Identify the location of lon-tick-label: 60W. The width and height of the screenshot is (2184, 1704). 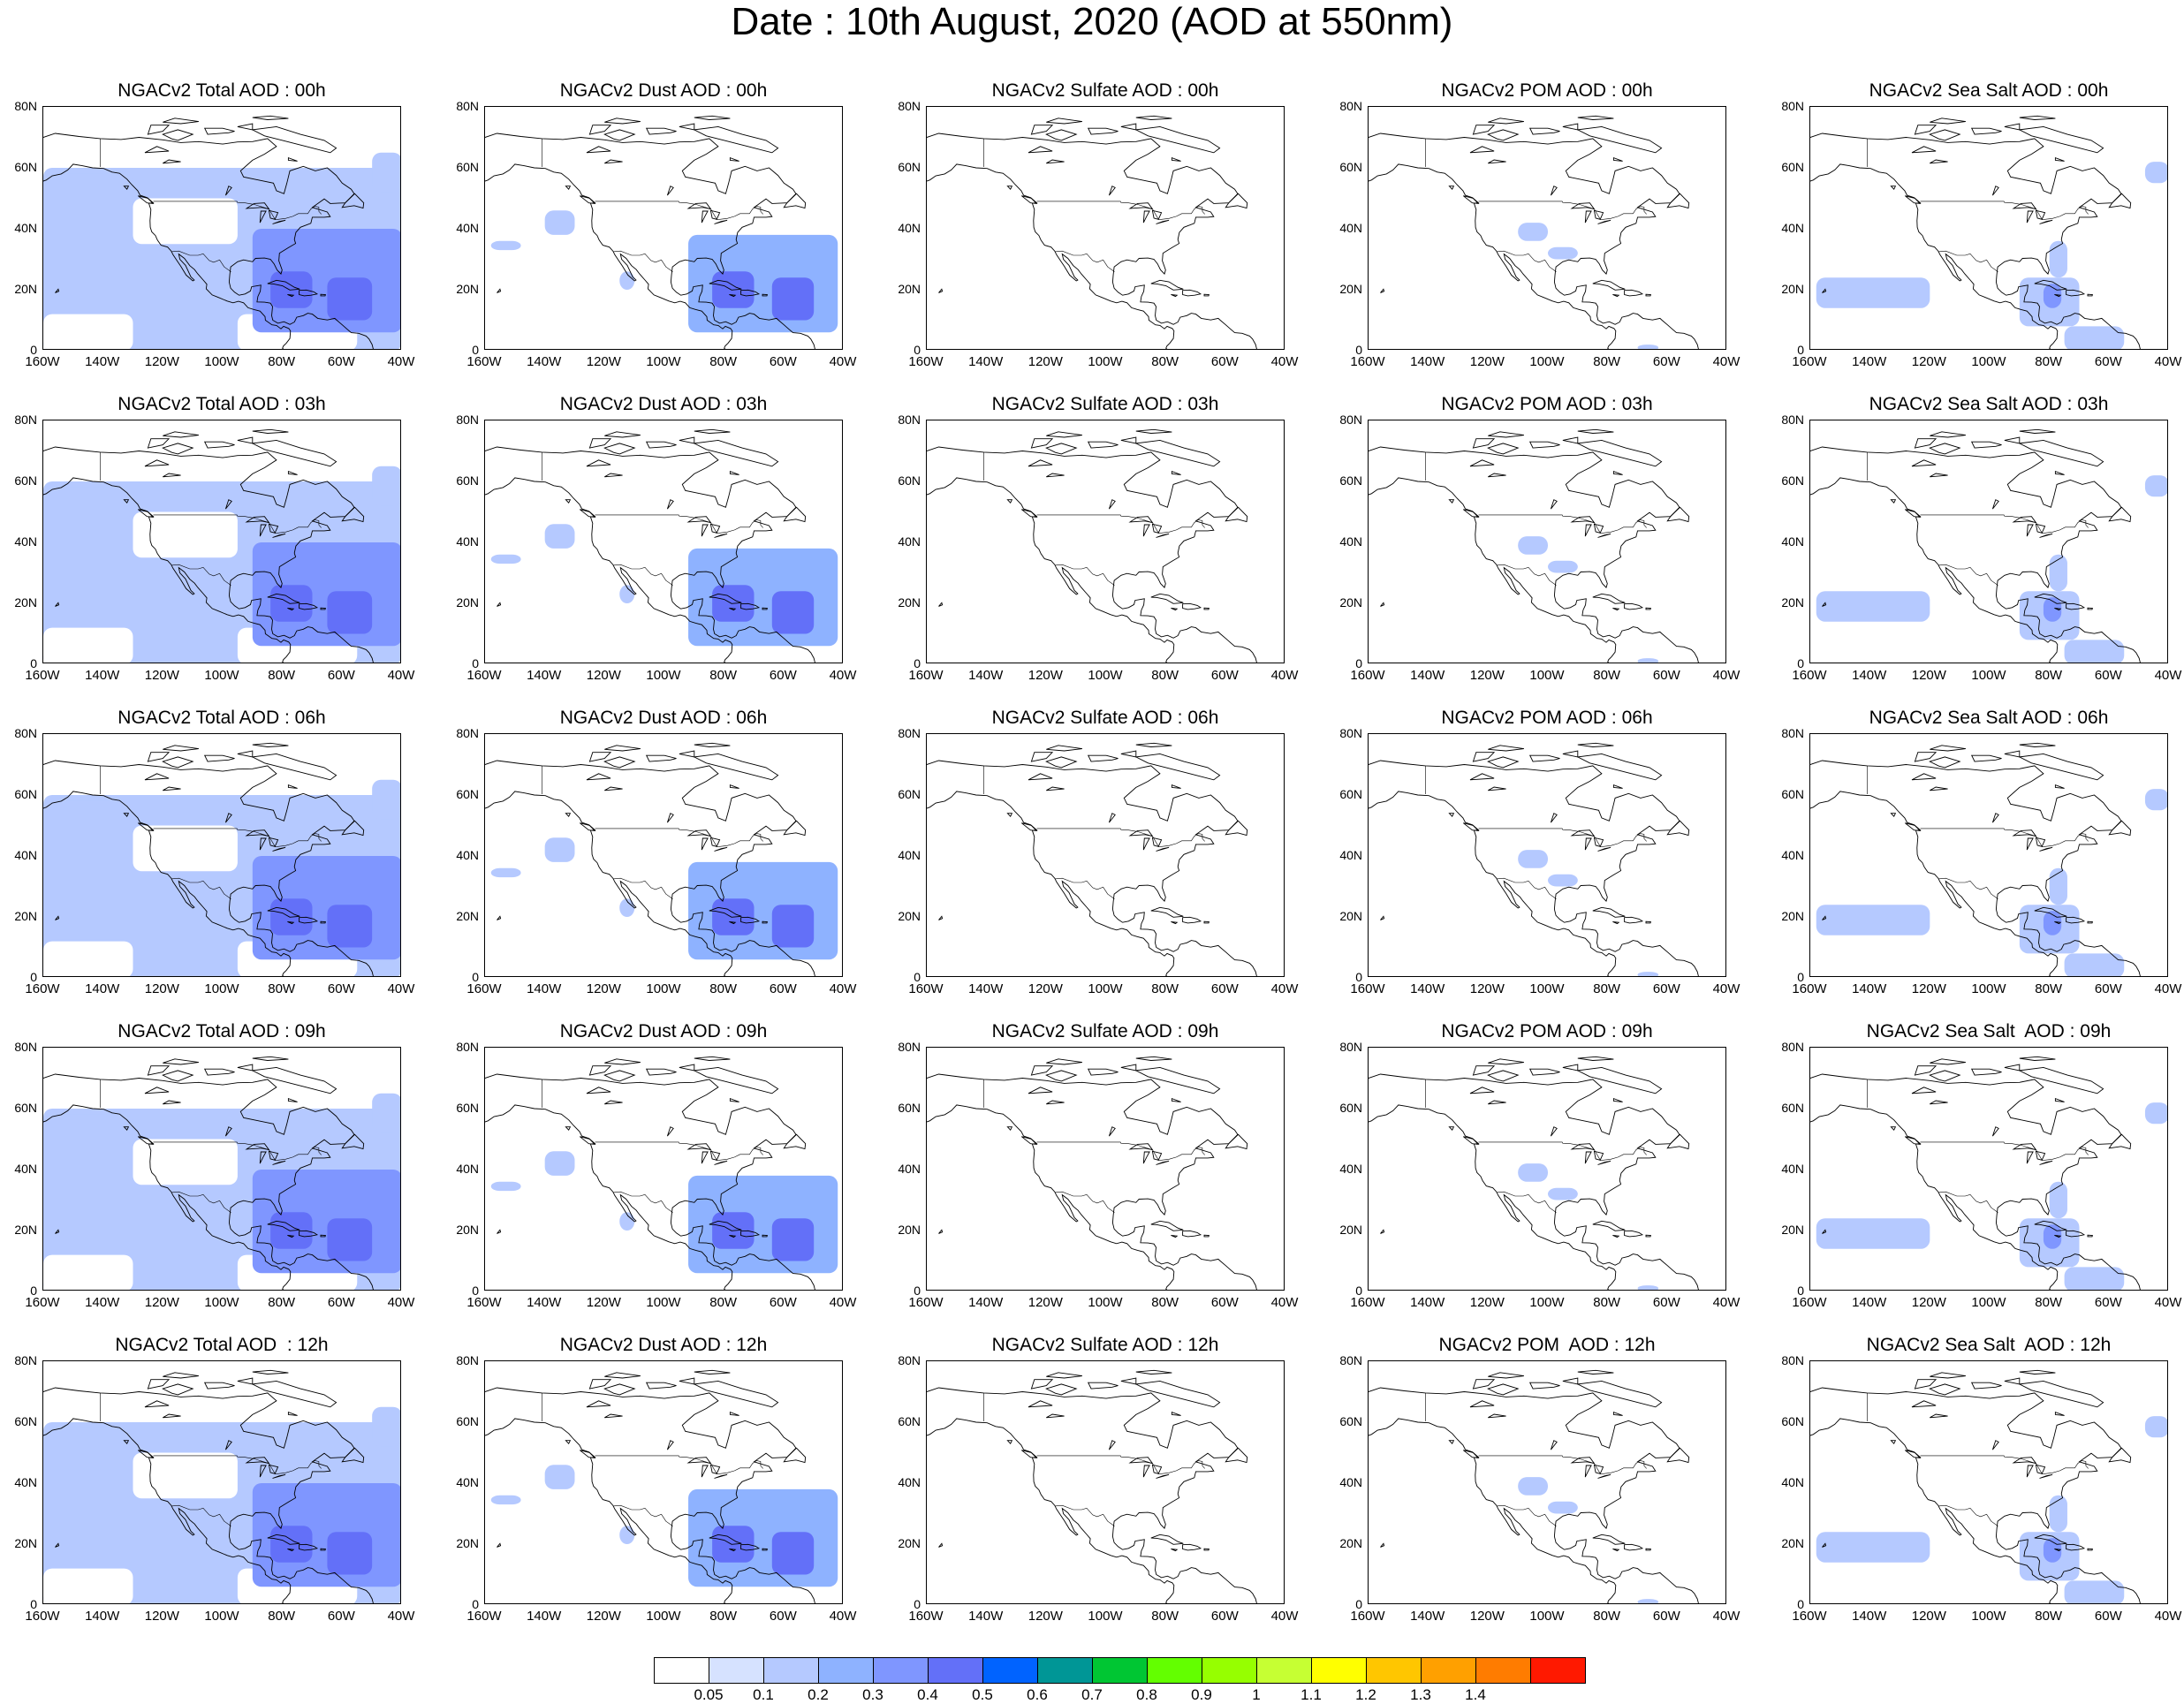
(1224, 1302).